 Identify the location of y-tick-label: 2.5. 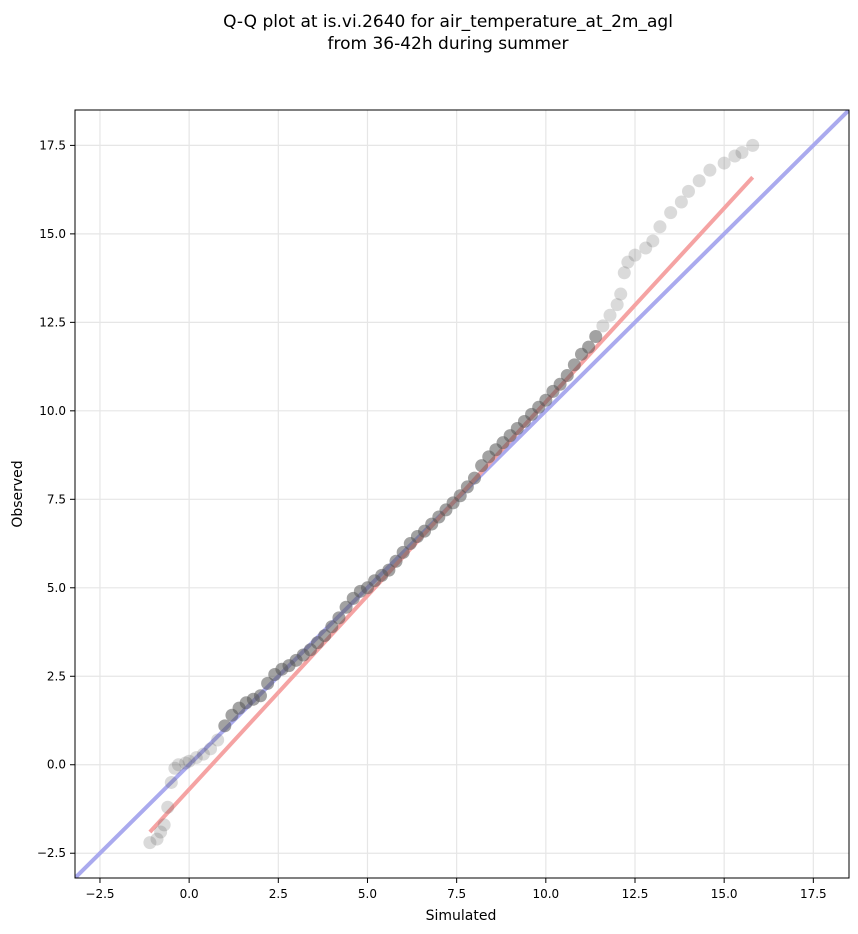
(56, 676).